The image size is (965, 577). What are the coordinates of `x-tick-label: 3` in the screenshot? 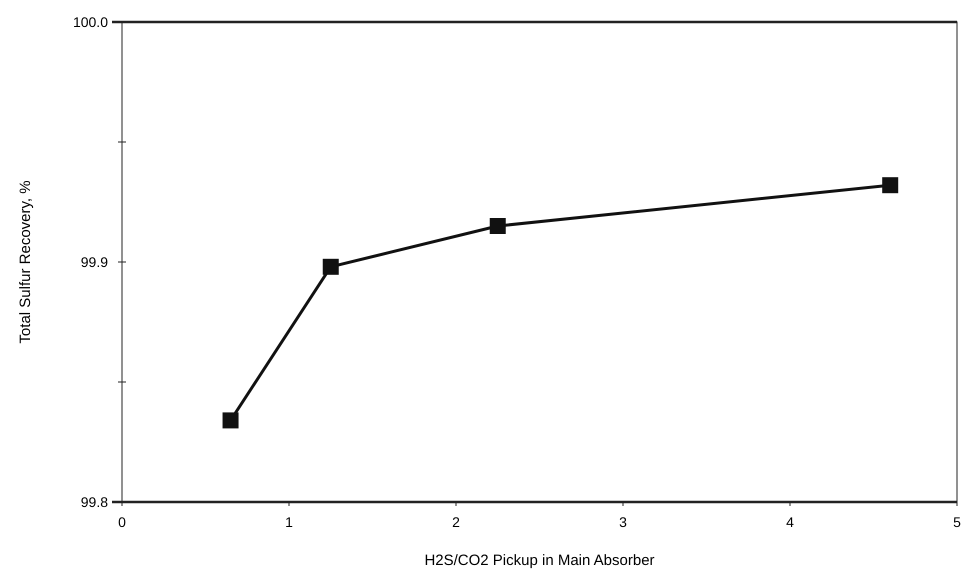 It's located at (623, 522).